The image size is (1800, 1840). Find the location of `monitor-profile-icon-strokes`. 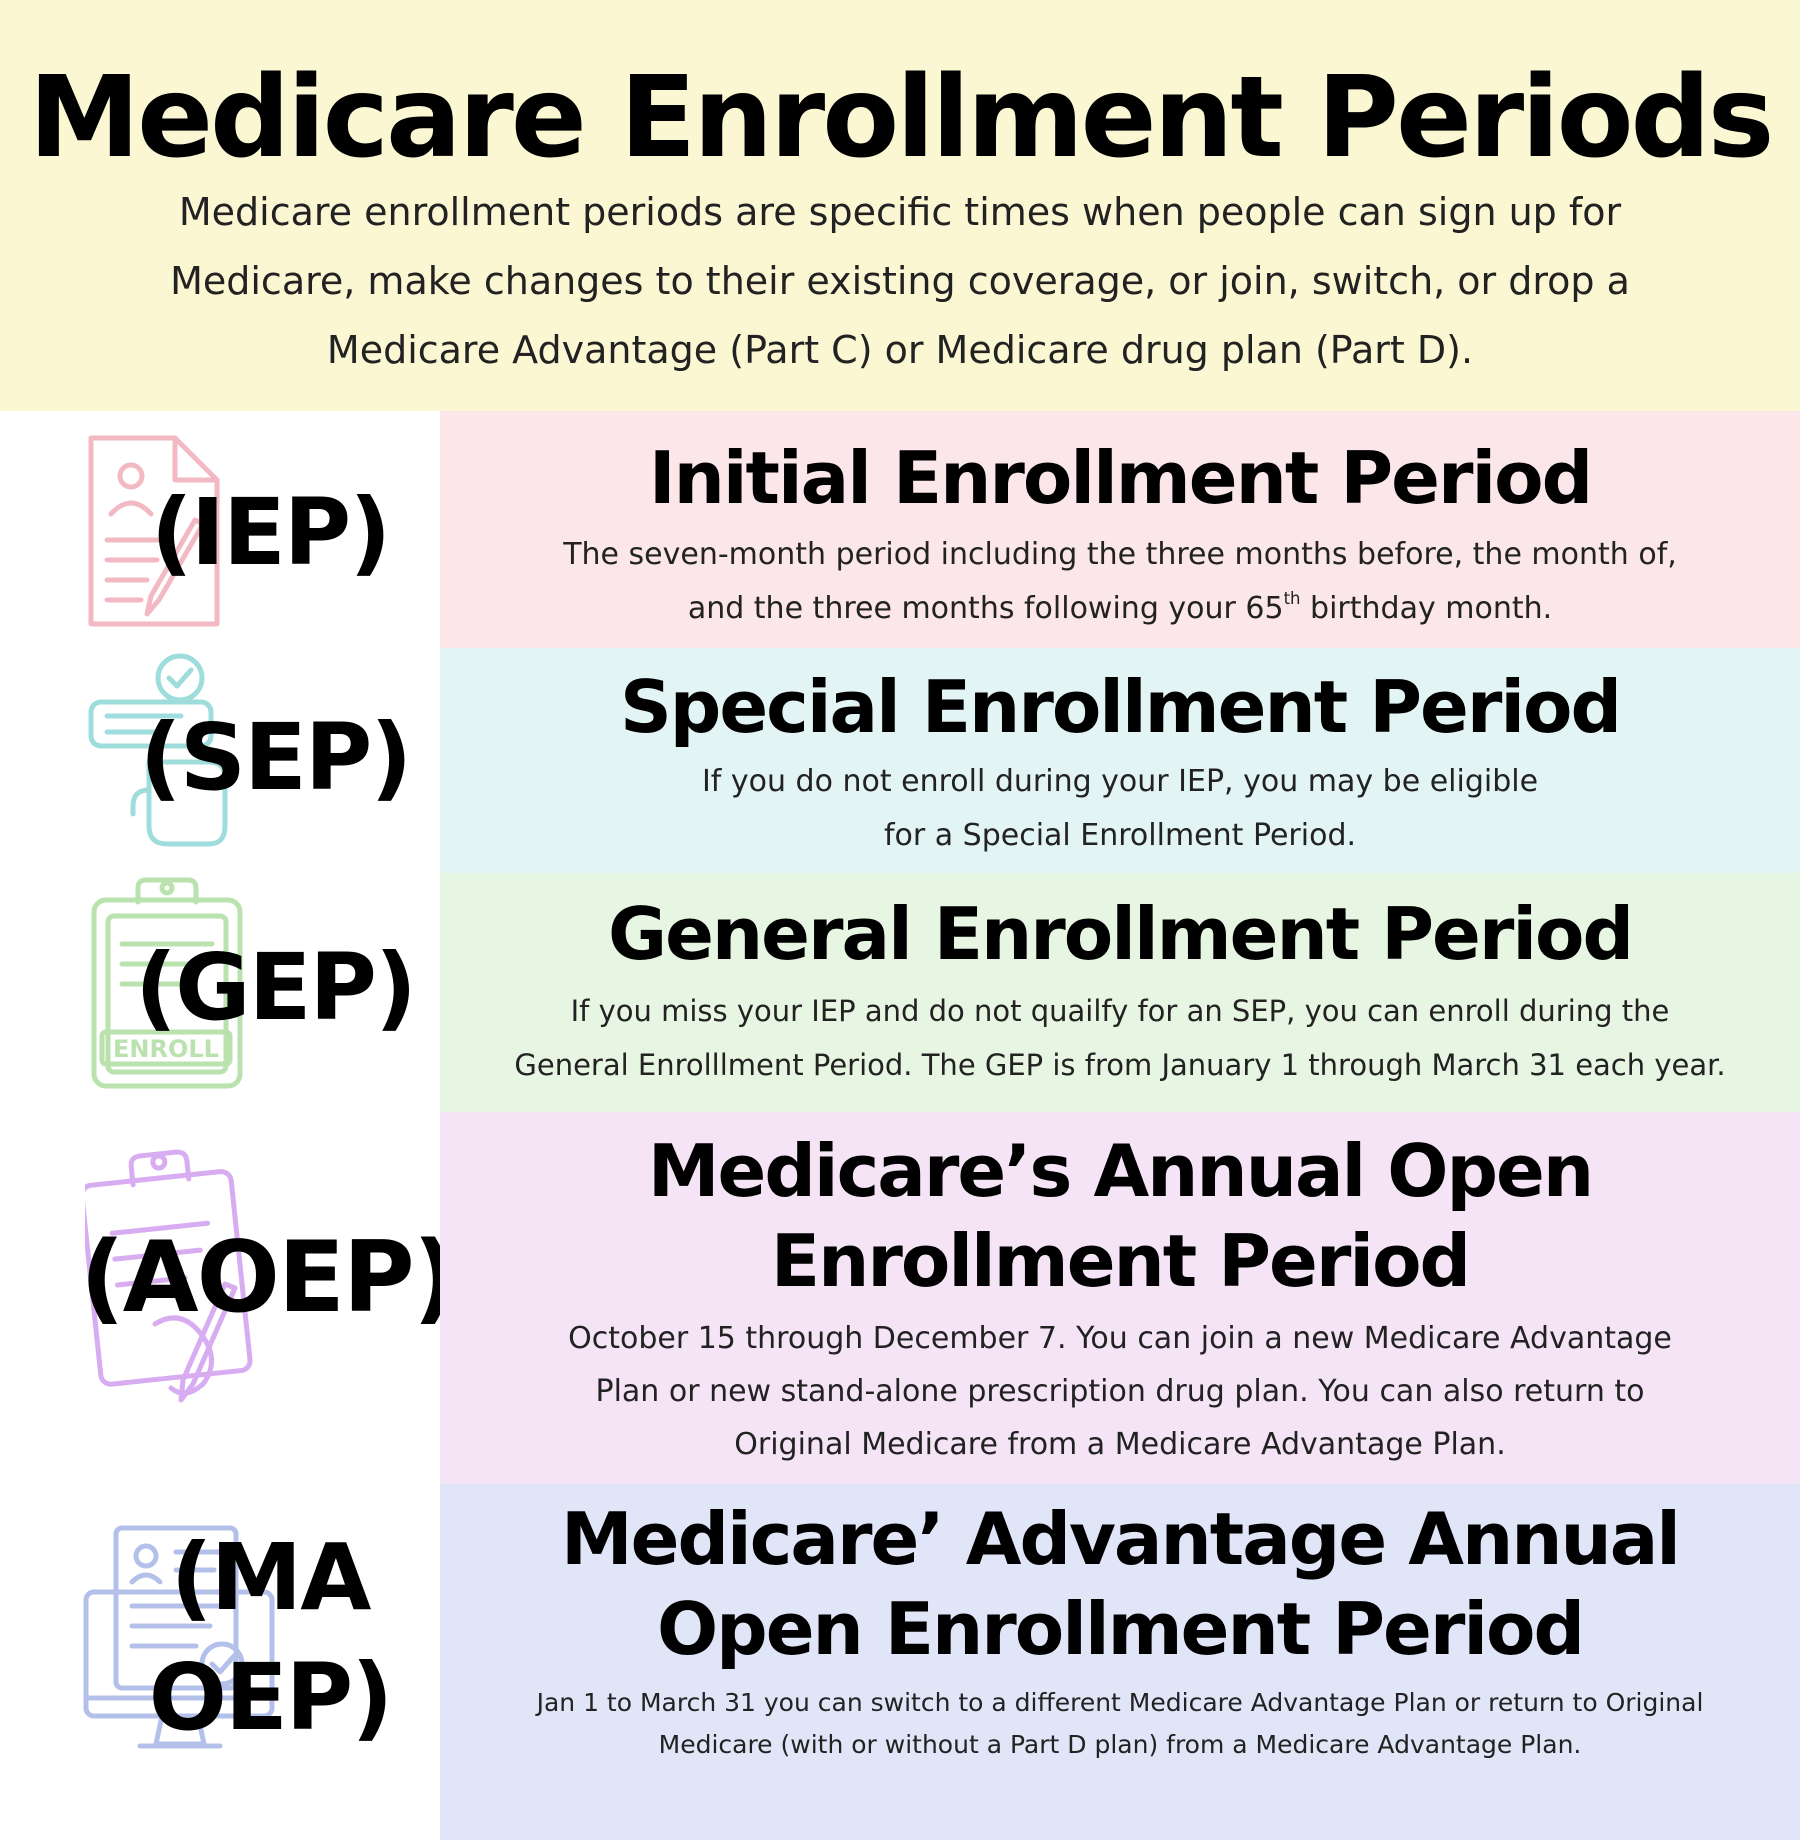

monitor-profile-icon-strokes is located at coordinates (179, 1637).